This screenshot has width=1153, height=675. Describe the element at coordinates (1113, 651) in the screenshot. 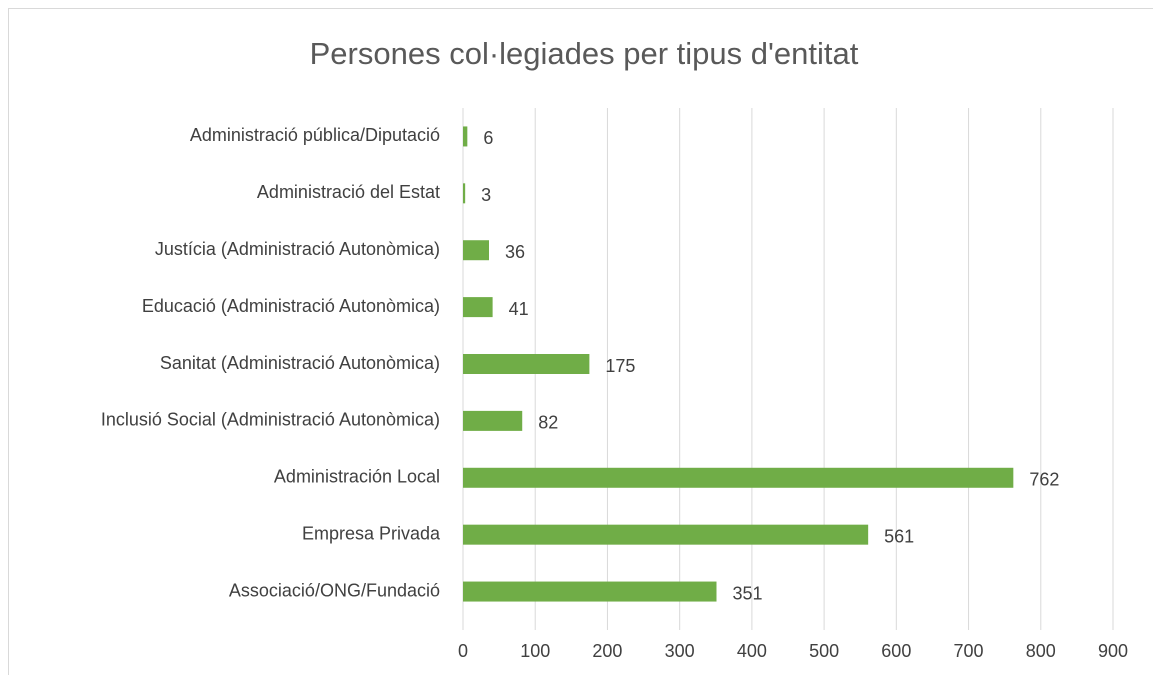

I see `x-tick-label: 900` at that location.